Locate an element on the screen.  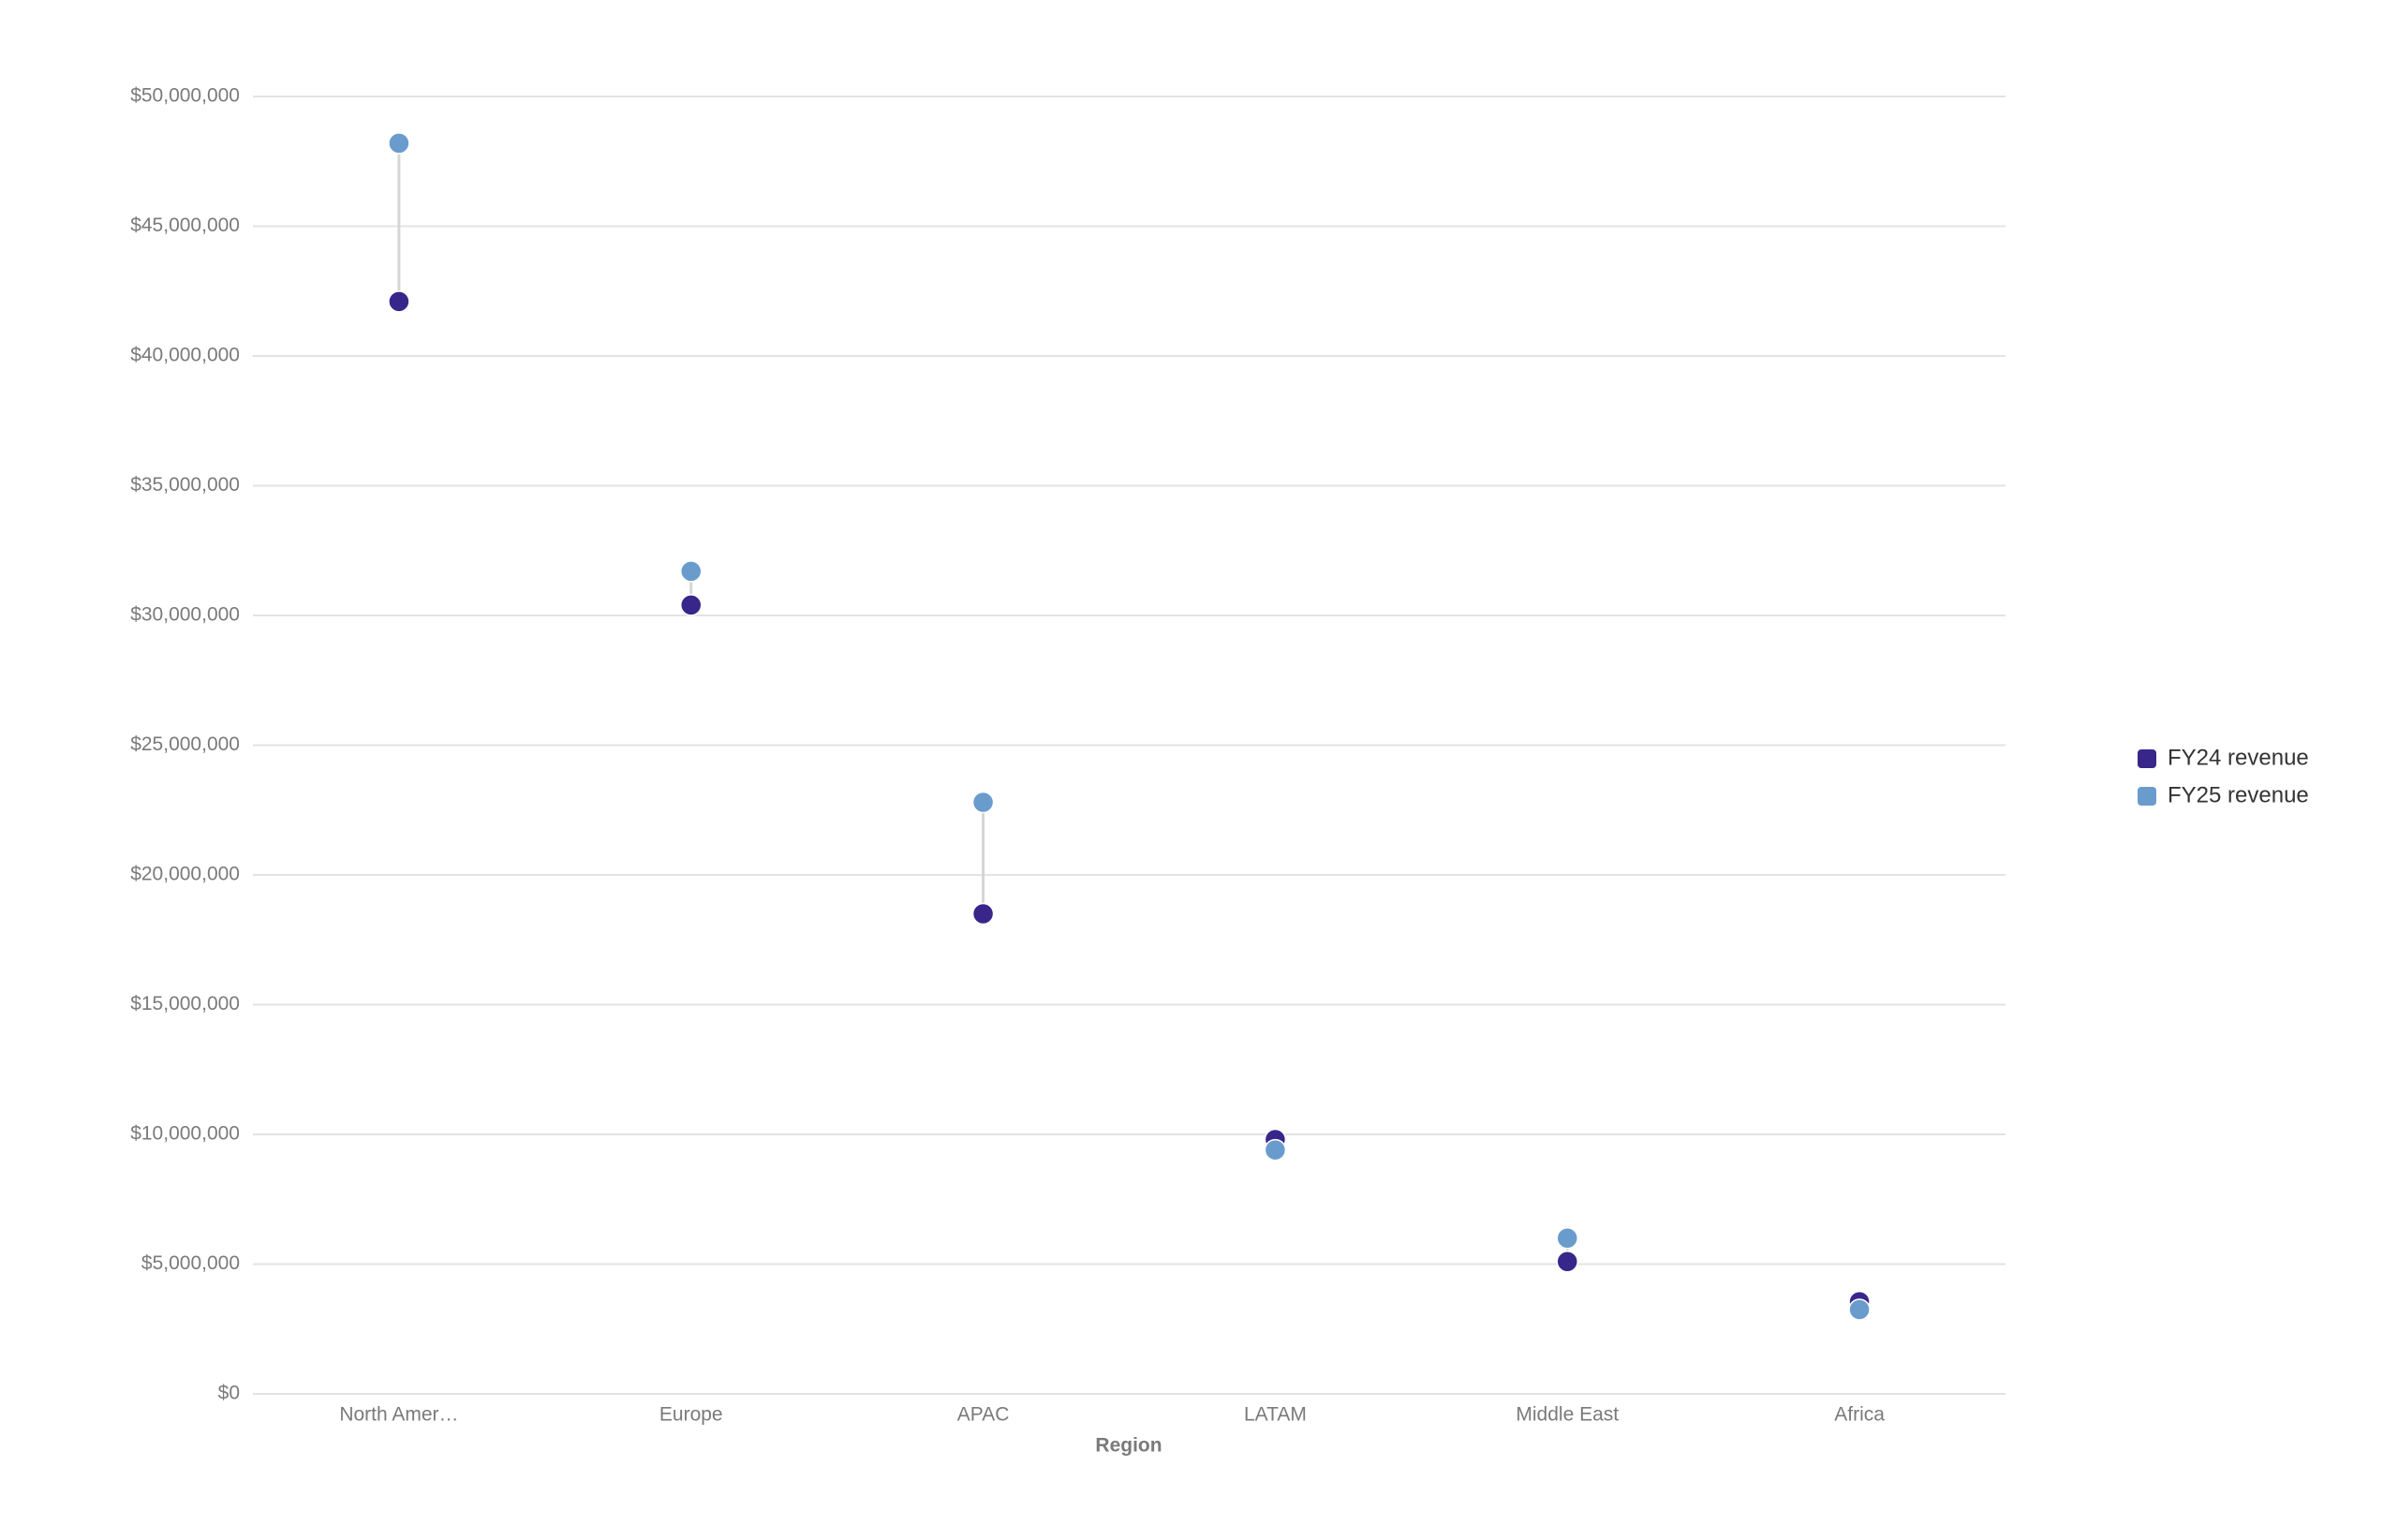
y-tick-label: $20,000,000 is located at coordinates (185, 874).